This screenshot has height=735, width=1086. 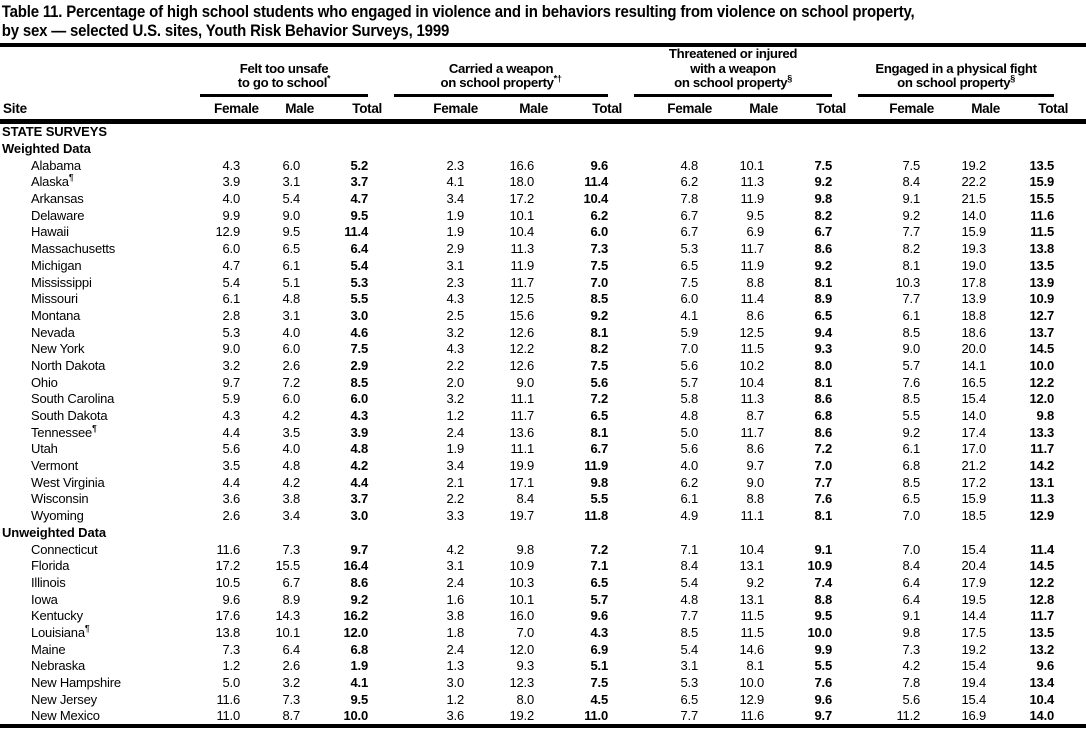 I want to click on value-cell: 8.4, so click(x=911, y=182).